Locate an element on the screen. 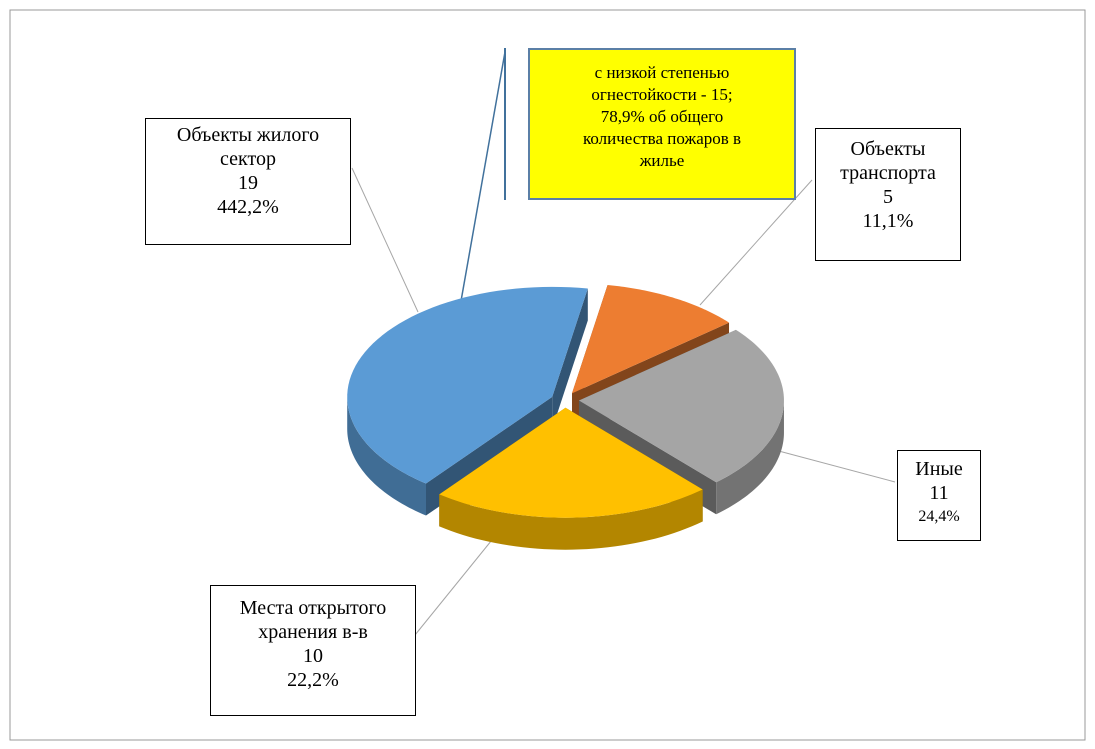 The image size is (1095, 749). data-label: Объекты транспорта 5 11,1% is located at coordinates (888, 194).